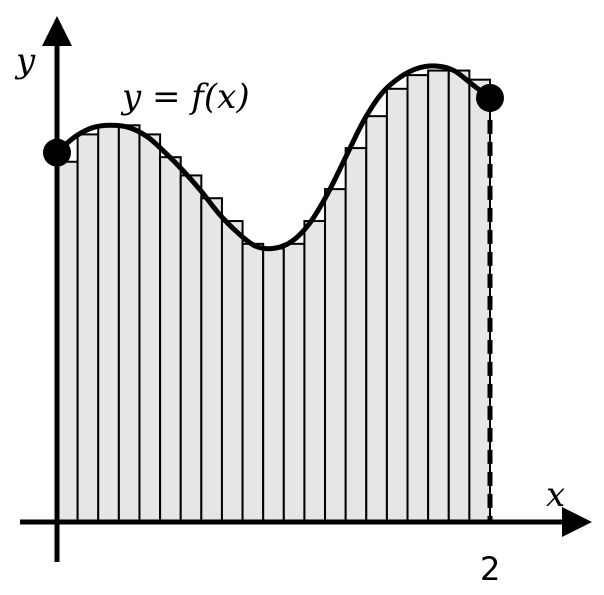 This screenshot has width=604, height=595. What do you see at coordinates (25, 61) in the screenshot?
I see `y-axis-label: y` at bounding box center [25, 61].